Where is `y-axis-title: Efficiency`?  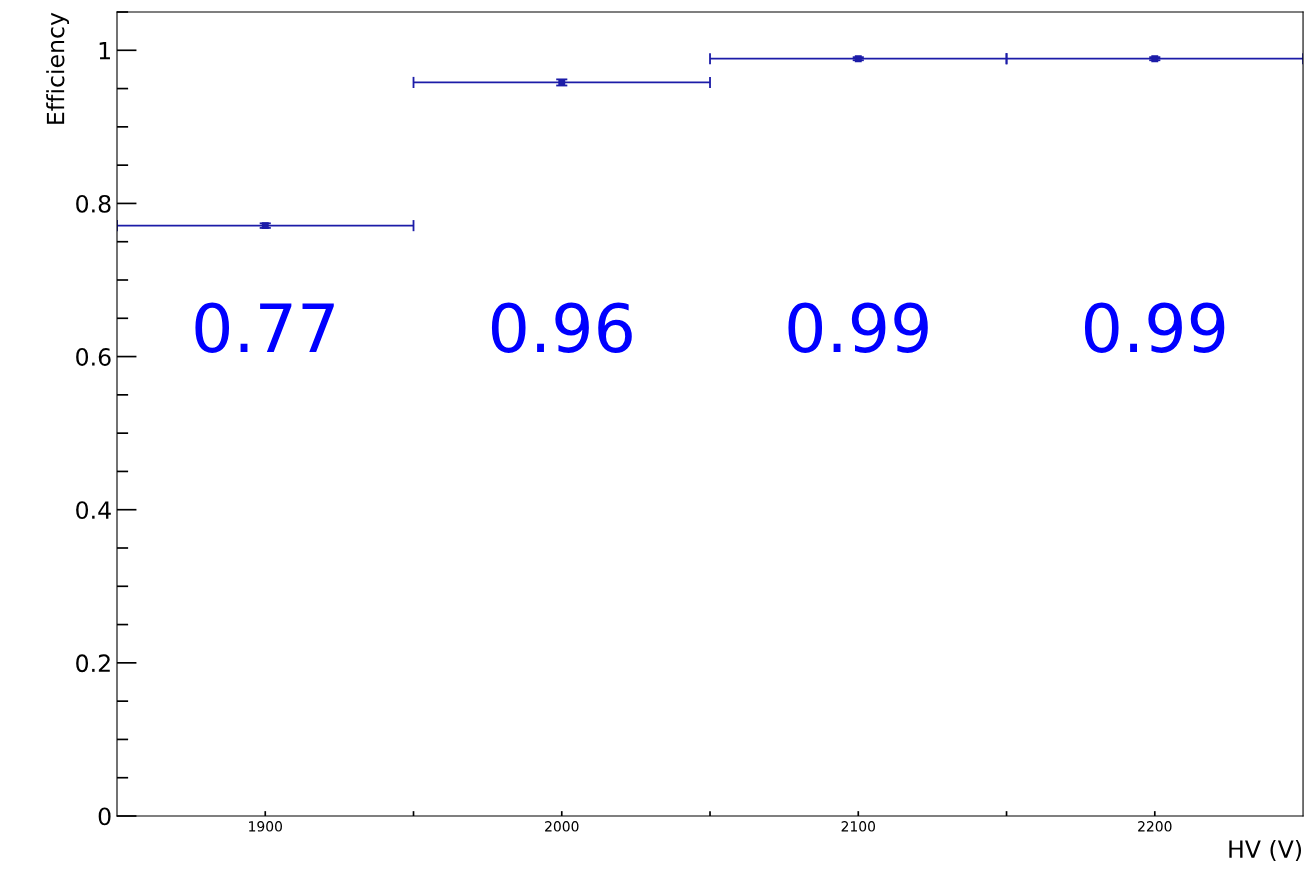
y-axis-title: Efficiency is located at coordinates (58, 68).